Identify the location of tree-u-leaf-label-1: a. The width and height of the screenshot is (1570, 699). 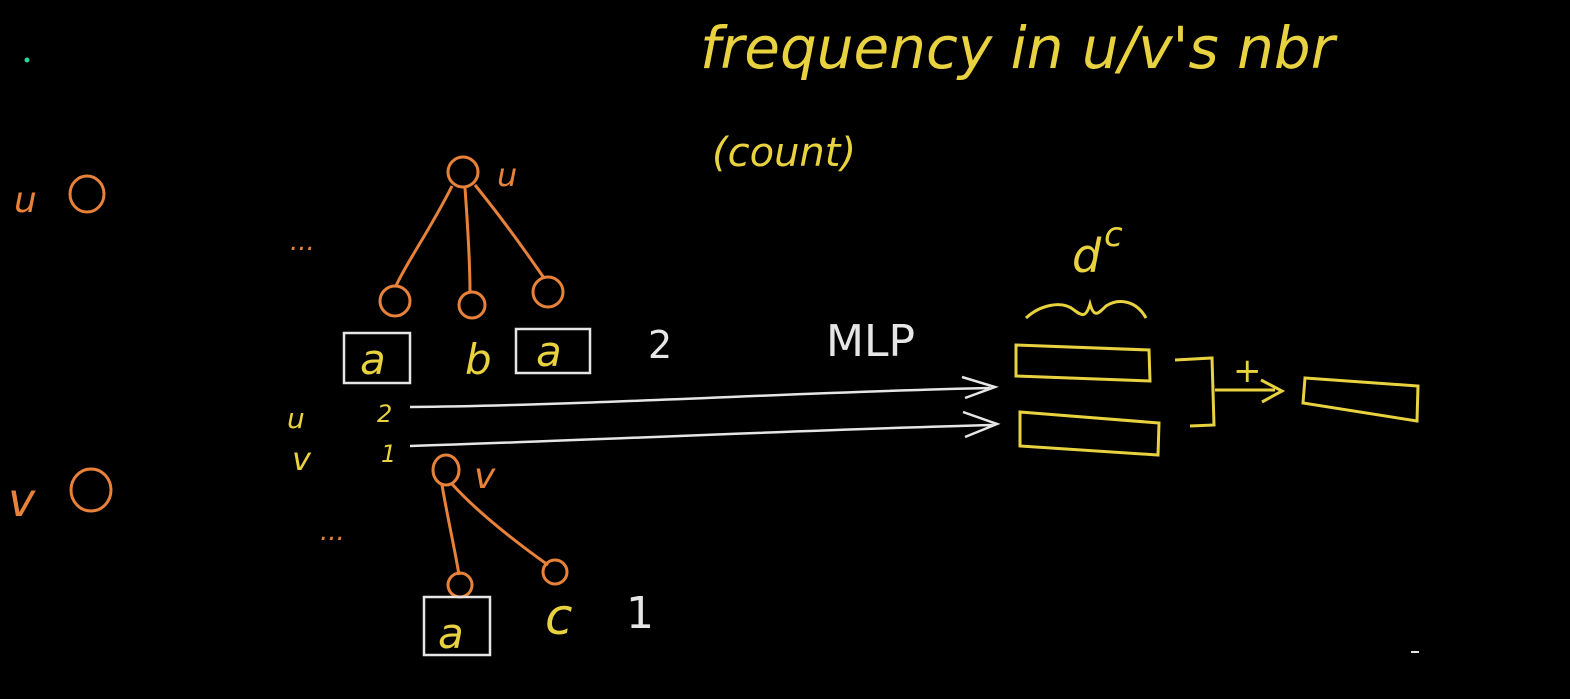
(373, 359).